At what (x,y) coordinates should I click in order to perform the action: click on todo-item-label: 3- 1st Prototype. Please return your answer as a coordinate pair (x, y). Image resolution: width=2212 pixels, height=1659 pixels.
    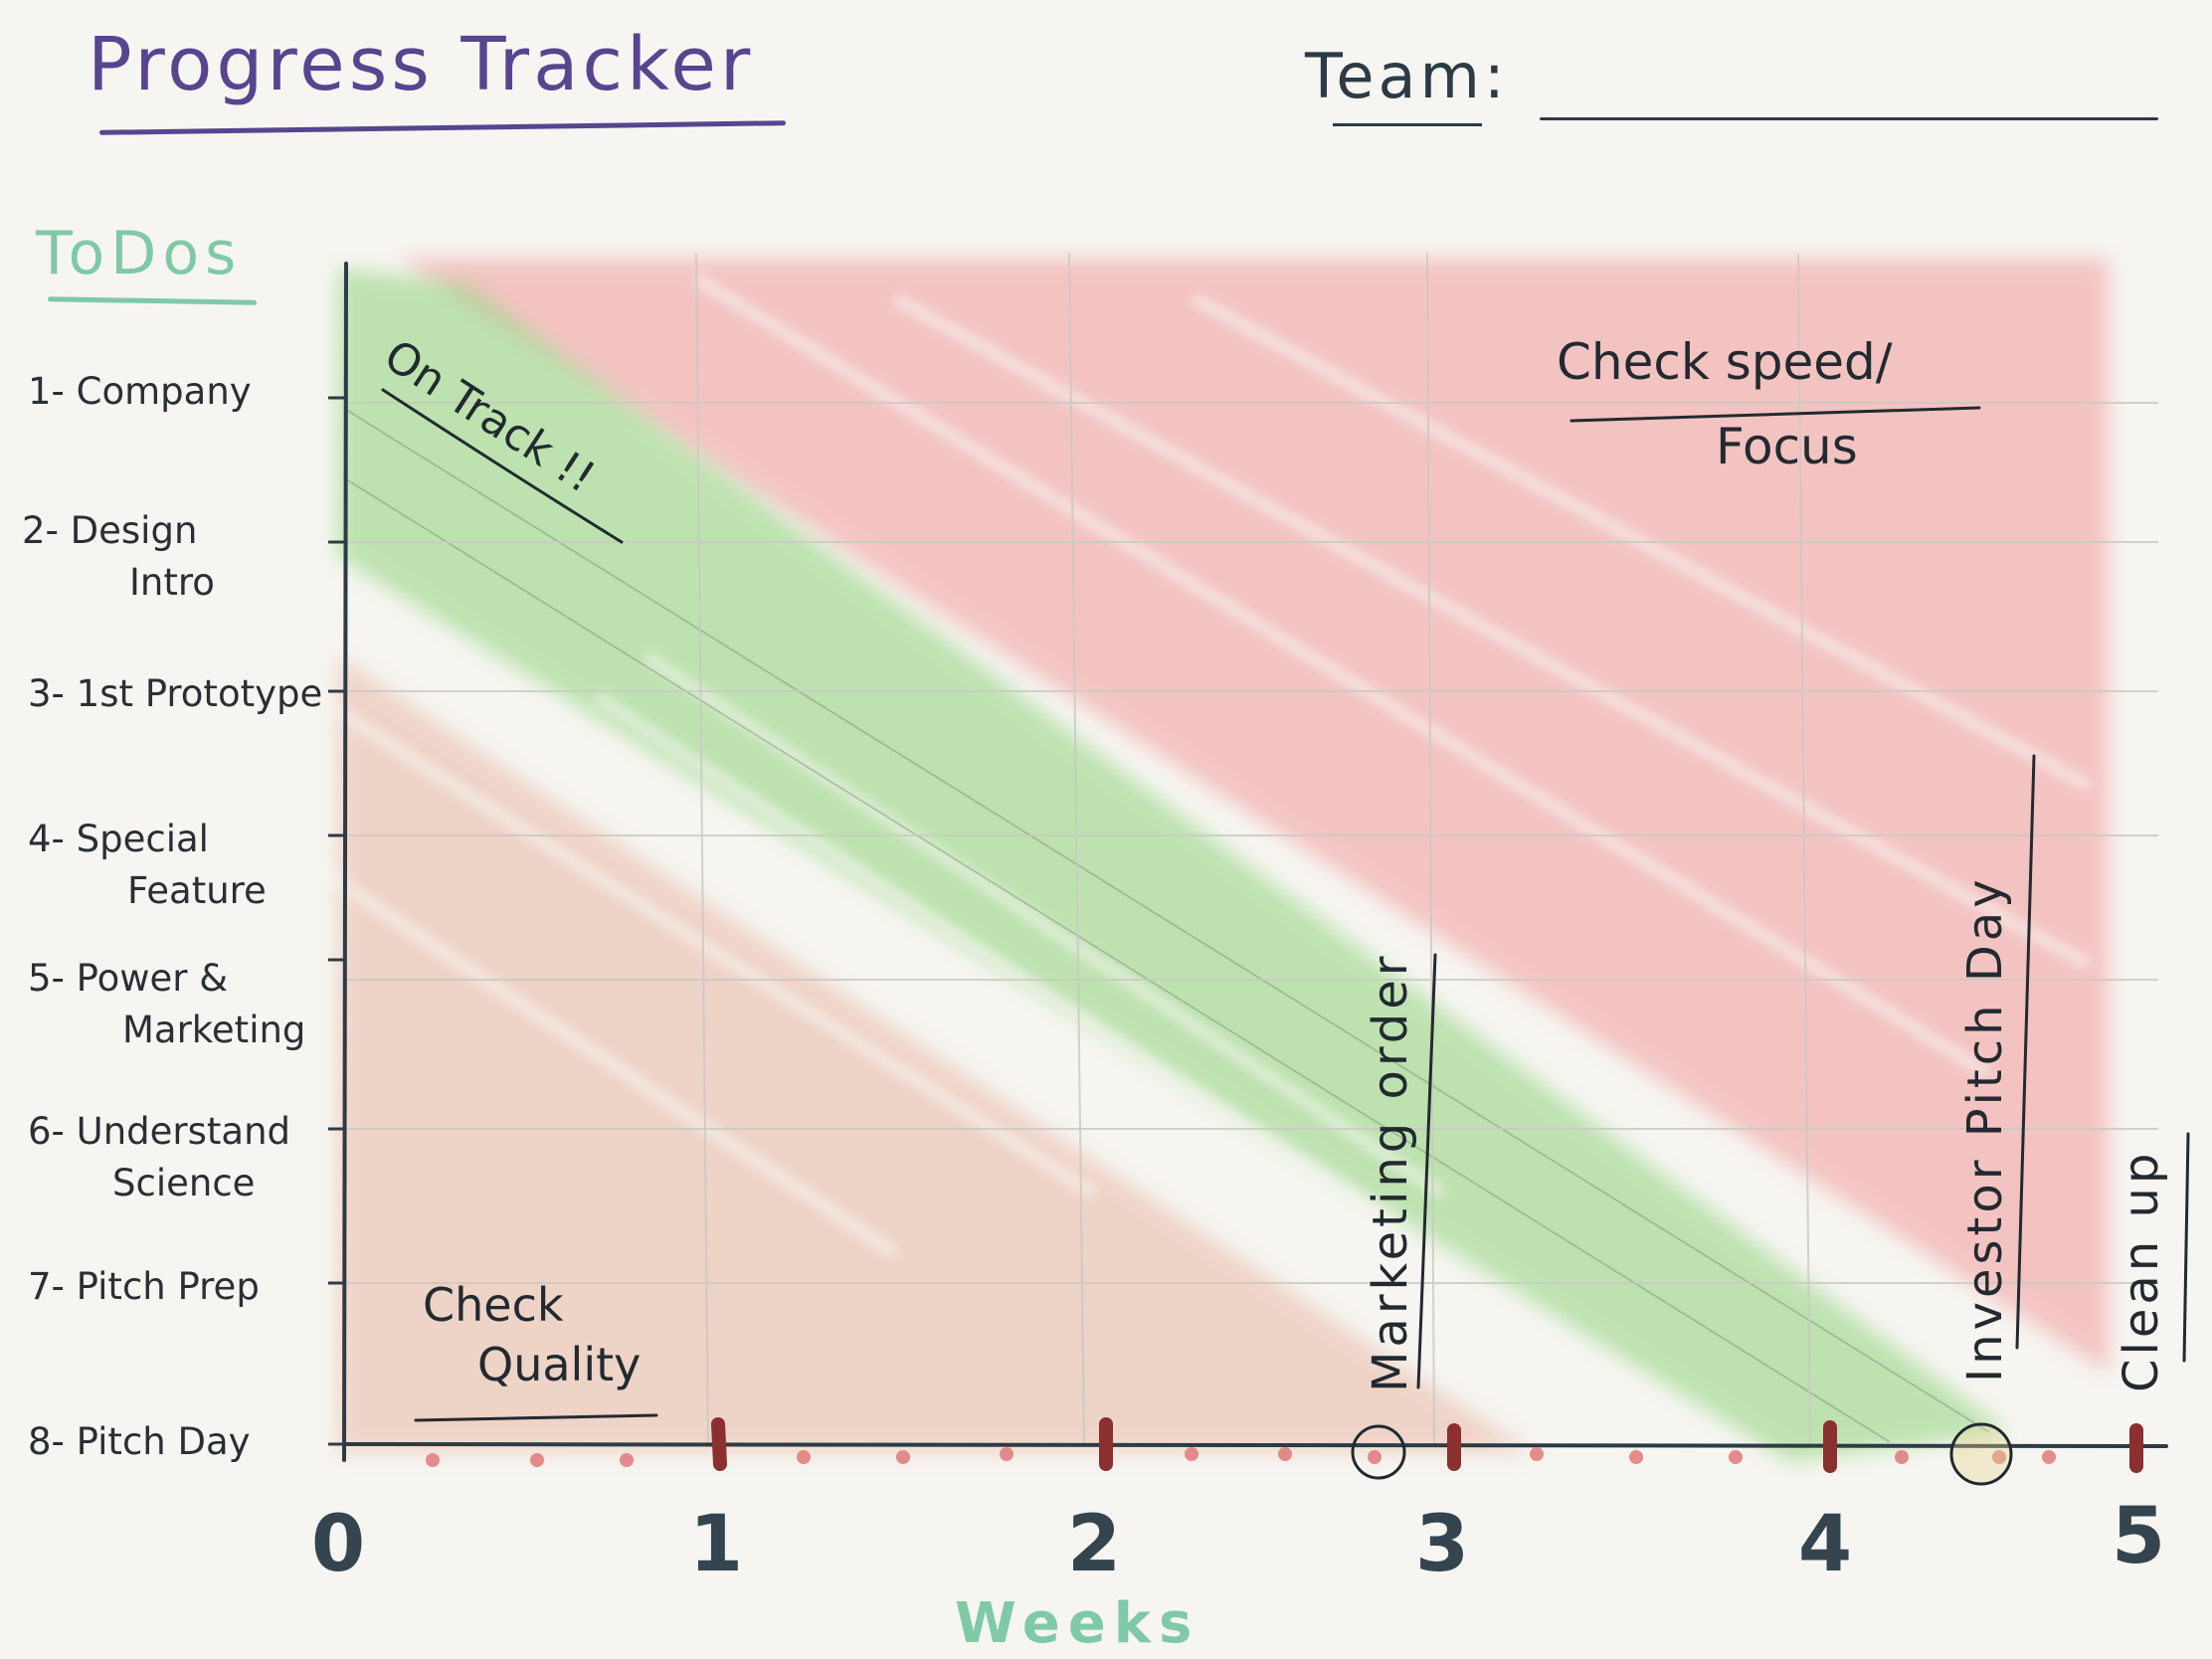
    Looking at the image, I should click on (175, 693).